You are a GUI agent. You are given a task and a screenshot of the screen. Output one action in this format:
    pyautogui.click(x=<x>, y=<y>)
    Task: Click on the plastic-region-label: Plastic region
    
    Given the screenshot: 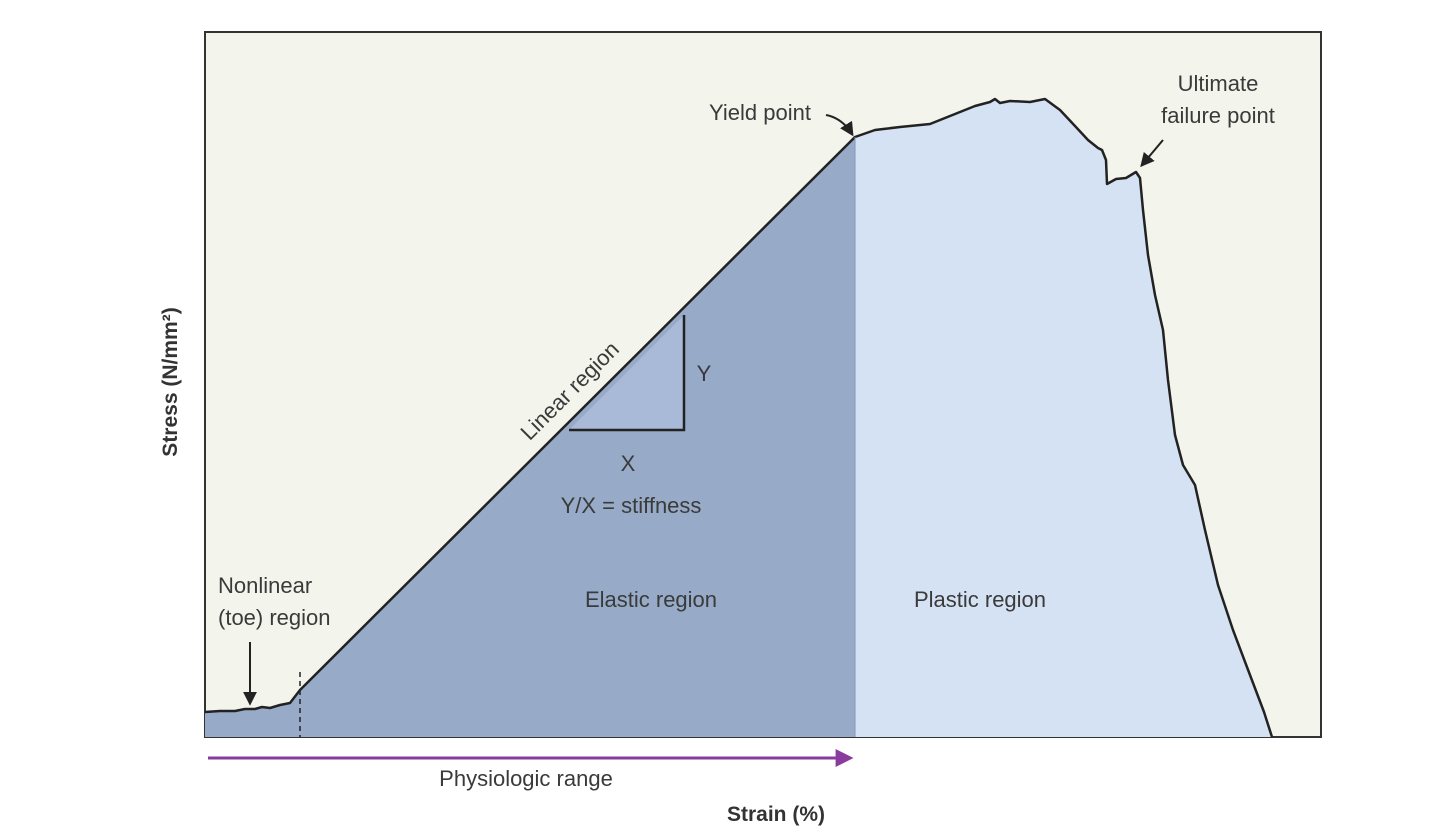 What is the action you would take?
    pyautogui.click(x=980, y=599)
    